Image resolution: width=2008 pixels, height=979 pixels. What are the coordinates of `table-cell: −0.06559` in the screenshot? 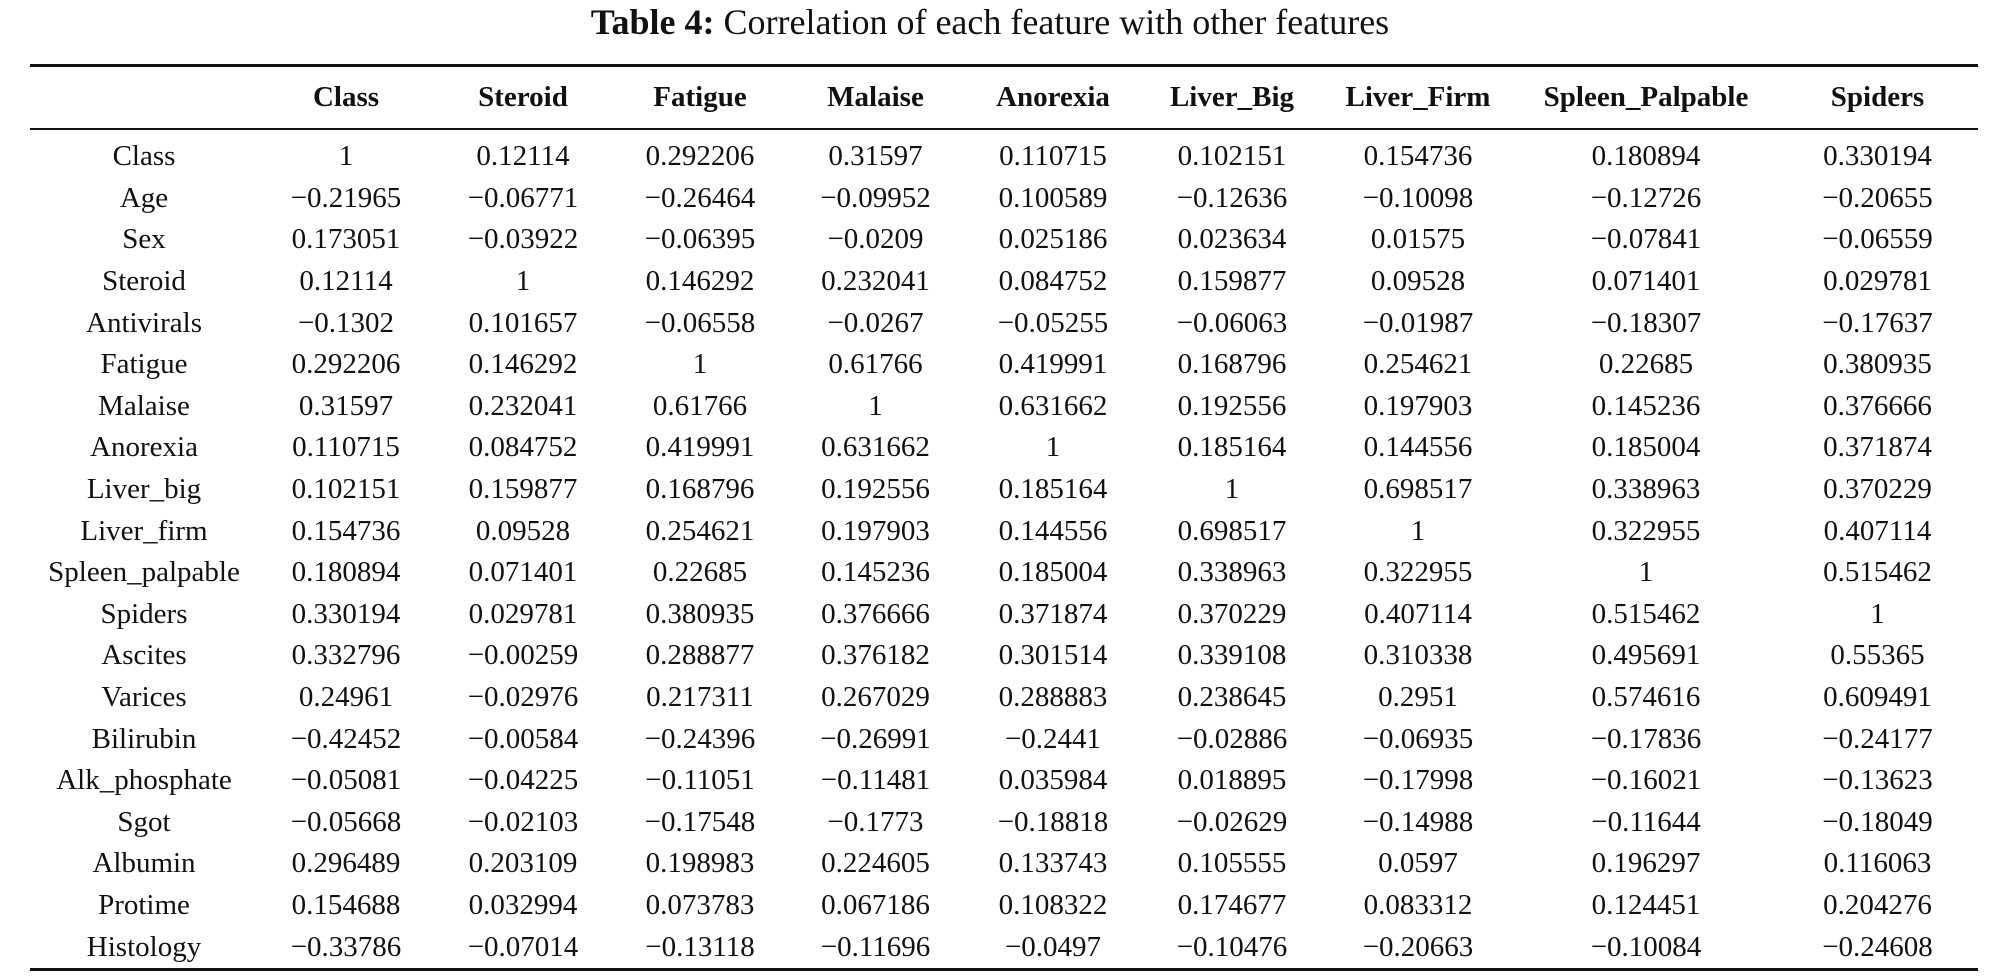 It's located at (1877, 239).